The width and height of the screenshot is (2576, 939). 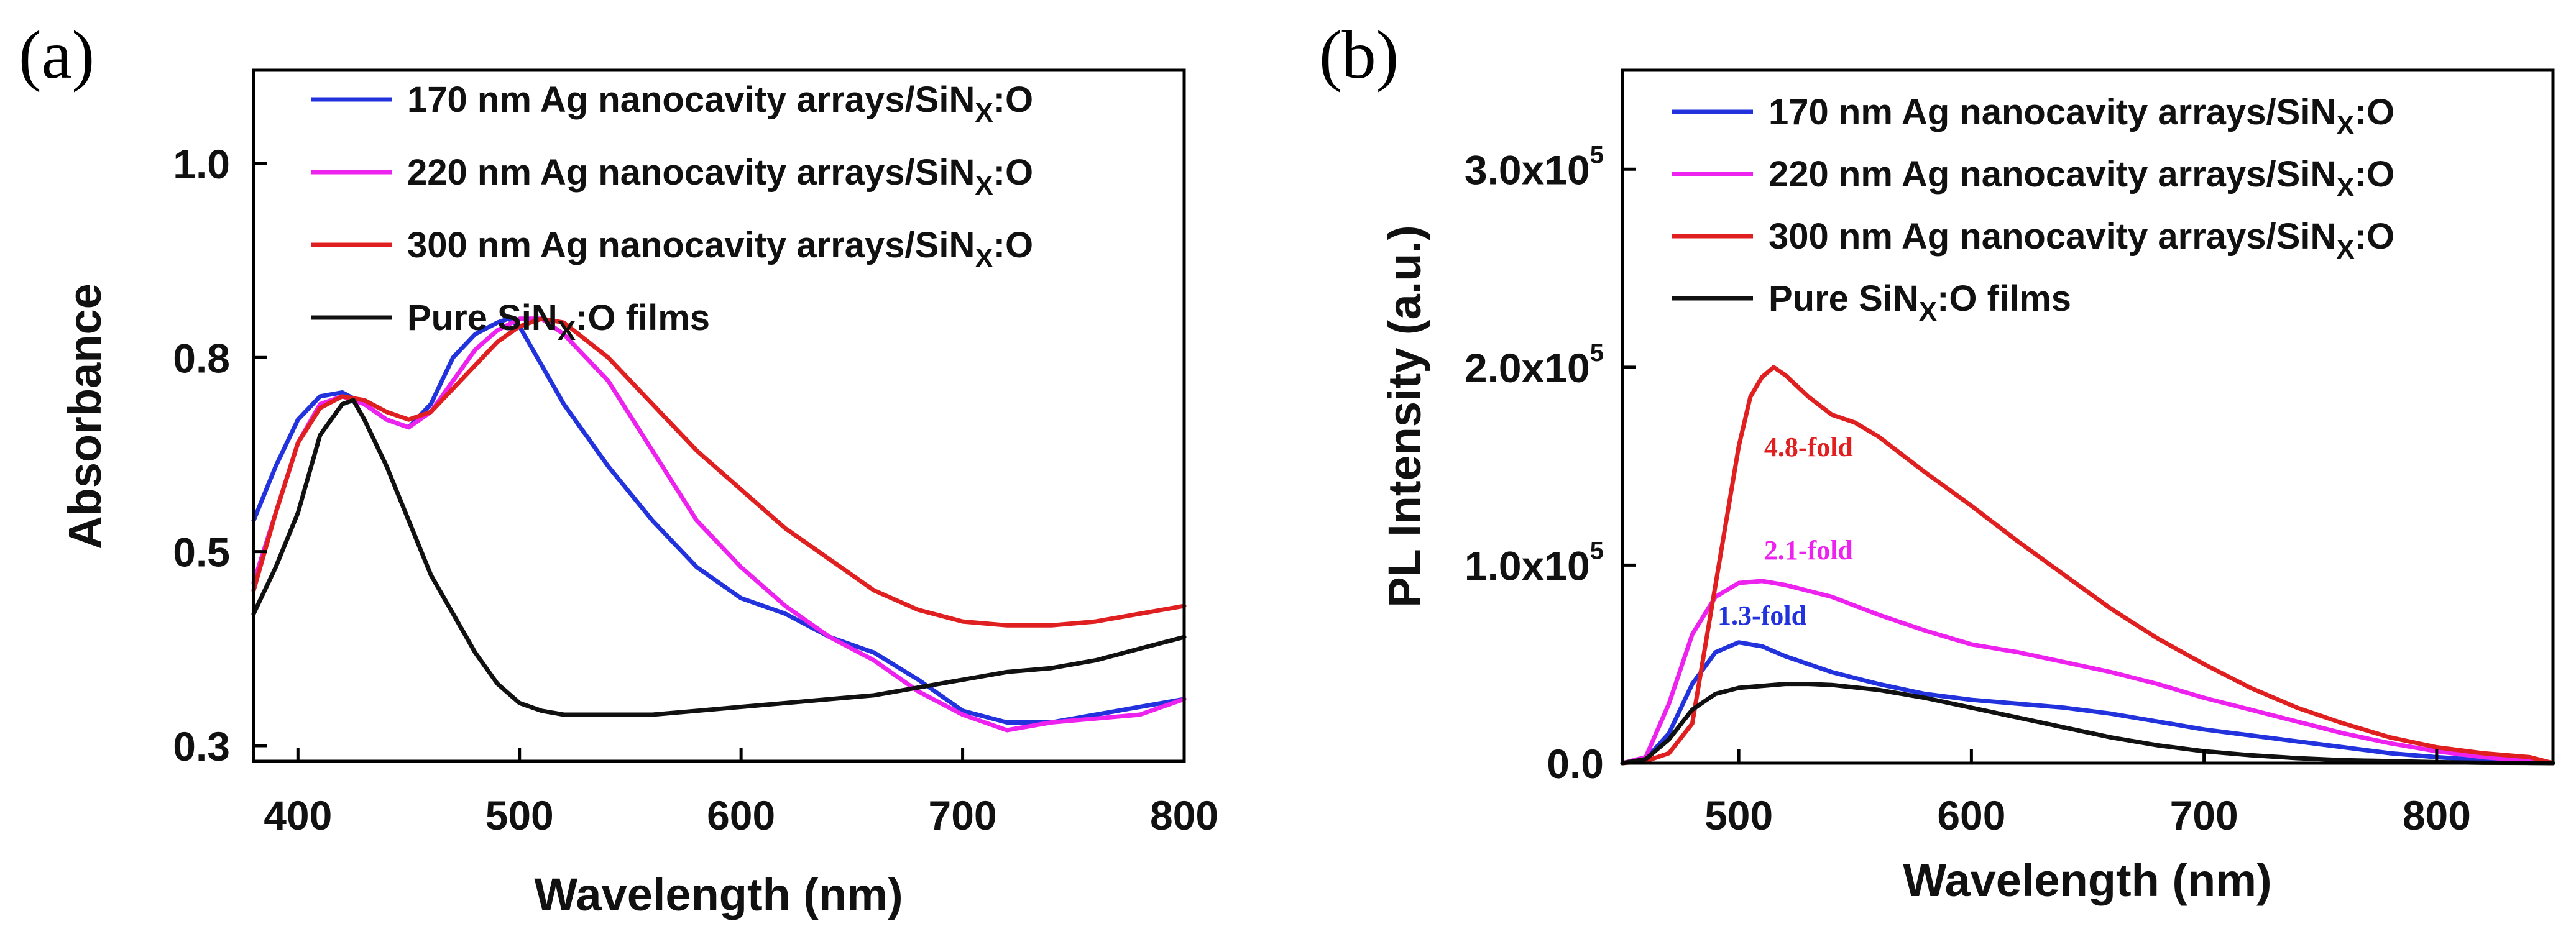 What do you see at coordinates (2081, 116) in the screenshot?
I see `panel-b-legend-label-0: 170 nm Ag nanocavity arrays/SiNX:O` at bounding box center [2081, 116].